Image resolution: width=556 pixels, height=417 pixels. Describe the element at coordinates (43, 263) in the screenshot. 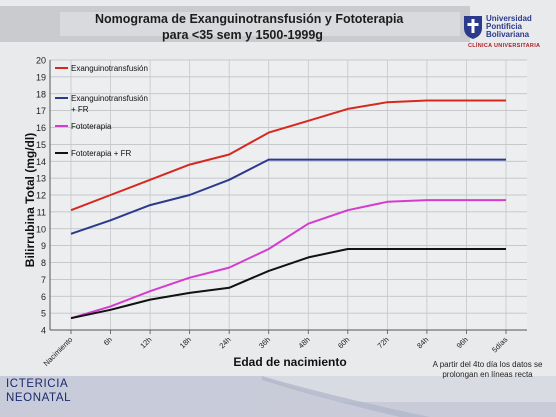

I see `y-tick-label: 8` at that location.